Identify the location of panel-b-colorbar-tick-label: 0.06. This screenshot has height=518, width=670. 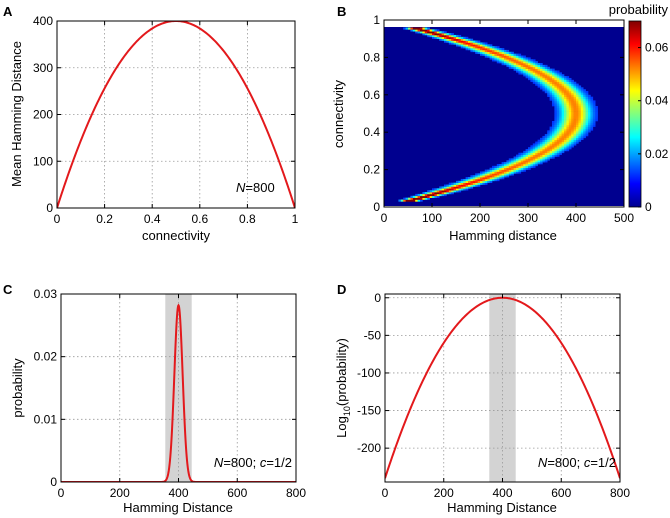
(657, 48).